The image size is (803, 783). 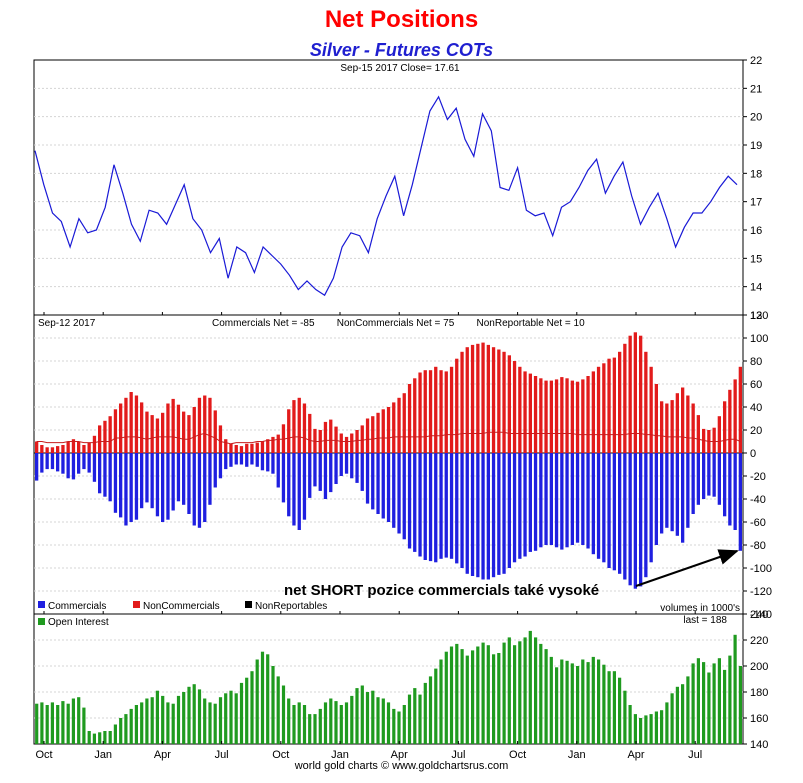 What do you see at coordinates (756, 408) in the screenshot?
I see `net-ytick-label: 40` at bounding box center [756, 408].